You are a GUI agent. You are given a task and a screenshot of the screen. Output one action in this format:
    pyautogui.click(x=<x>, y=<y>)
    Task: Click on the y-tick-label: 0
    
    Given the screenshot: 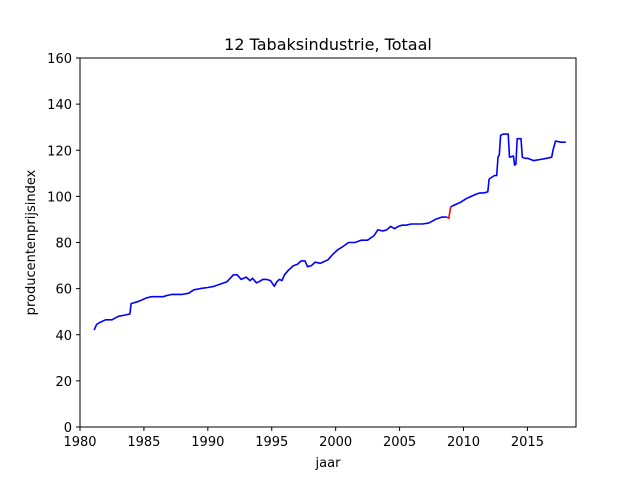 What is the action you would take?
    pyautogui.click(x=68, y=428)
    